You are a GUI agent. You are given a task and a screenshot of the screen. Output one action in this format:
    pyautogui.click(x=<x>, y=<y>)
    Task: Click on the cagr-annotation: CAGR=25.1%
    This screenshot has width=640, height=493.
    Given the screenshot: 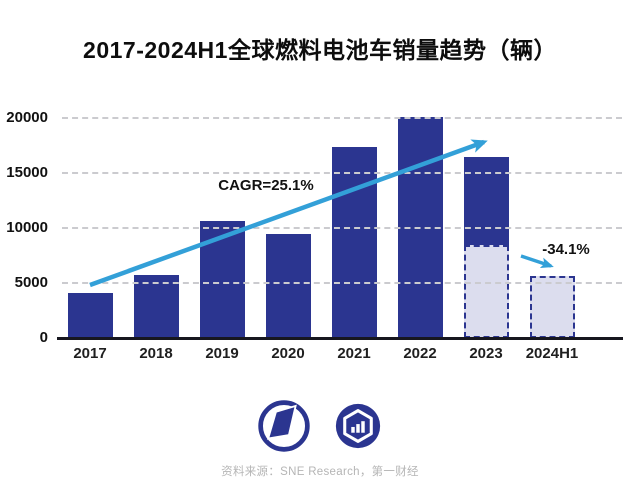 What is the action you would take?
    pyautogui.click(x=266, y=185)
    